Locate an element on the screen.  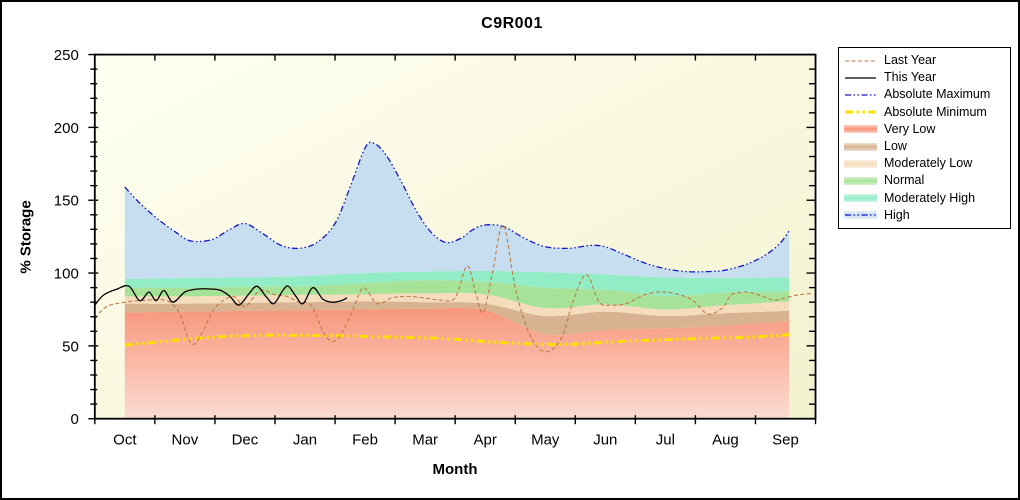
x-tick-label: Jun is located at coordinates (605, 440).